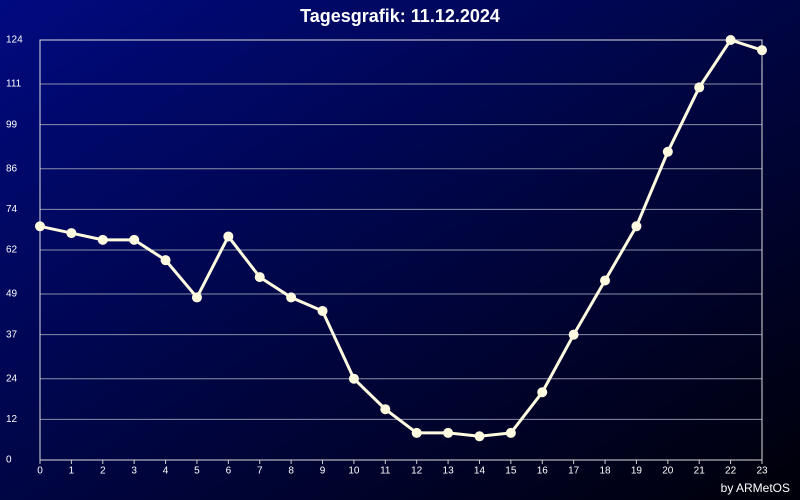 This screenshot has height=500, width=800. What do you see at coordinates (755, 488) in the screenshot?
I see `footer: by ARMetOS` at bounding box center [755, 488].